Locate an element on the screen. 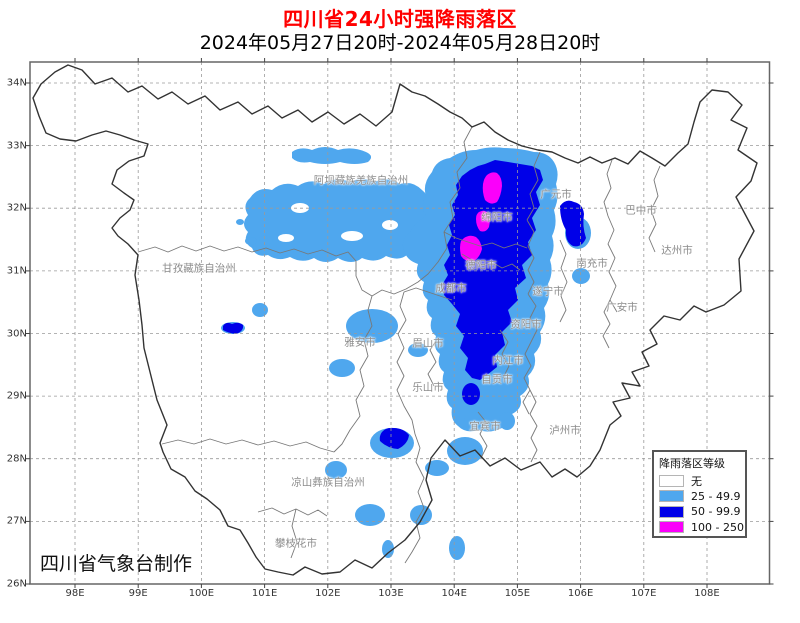 This screenshot has height=623, width=800. map-label-13: 眉山市 is located at coordinates (428, 343).